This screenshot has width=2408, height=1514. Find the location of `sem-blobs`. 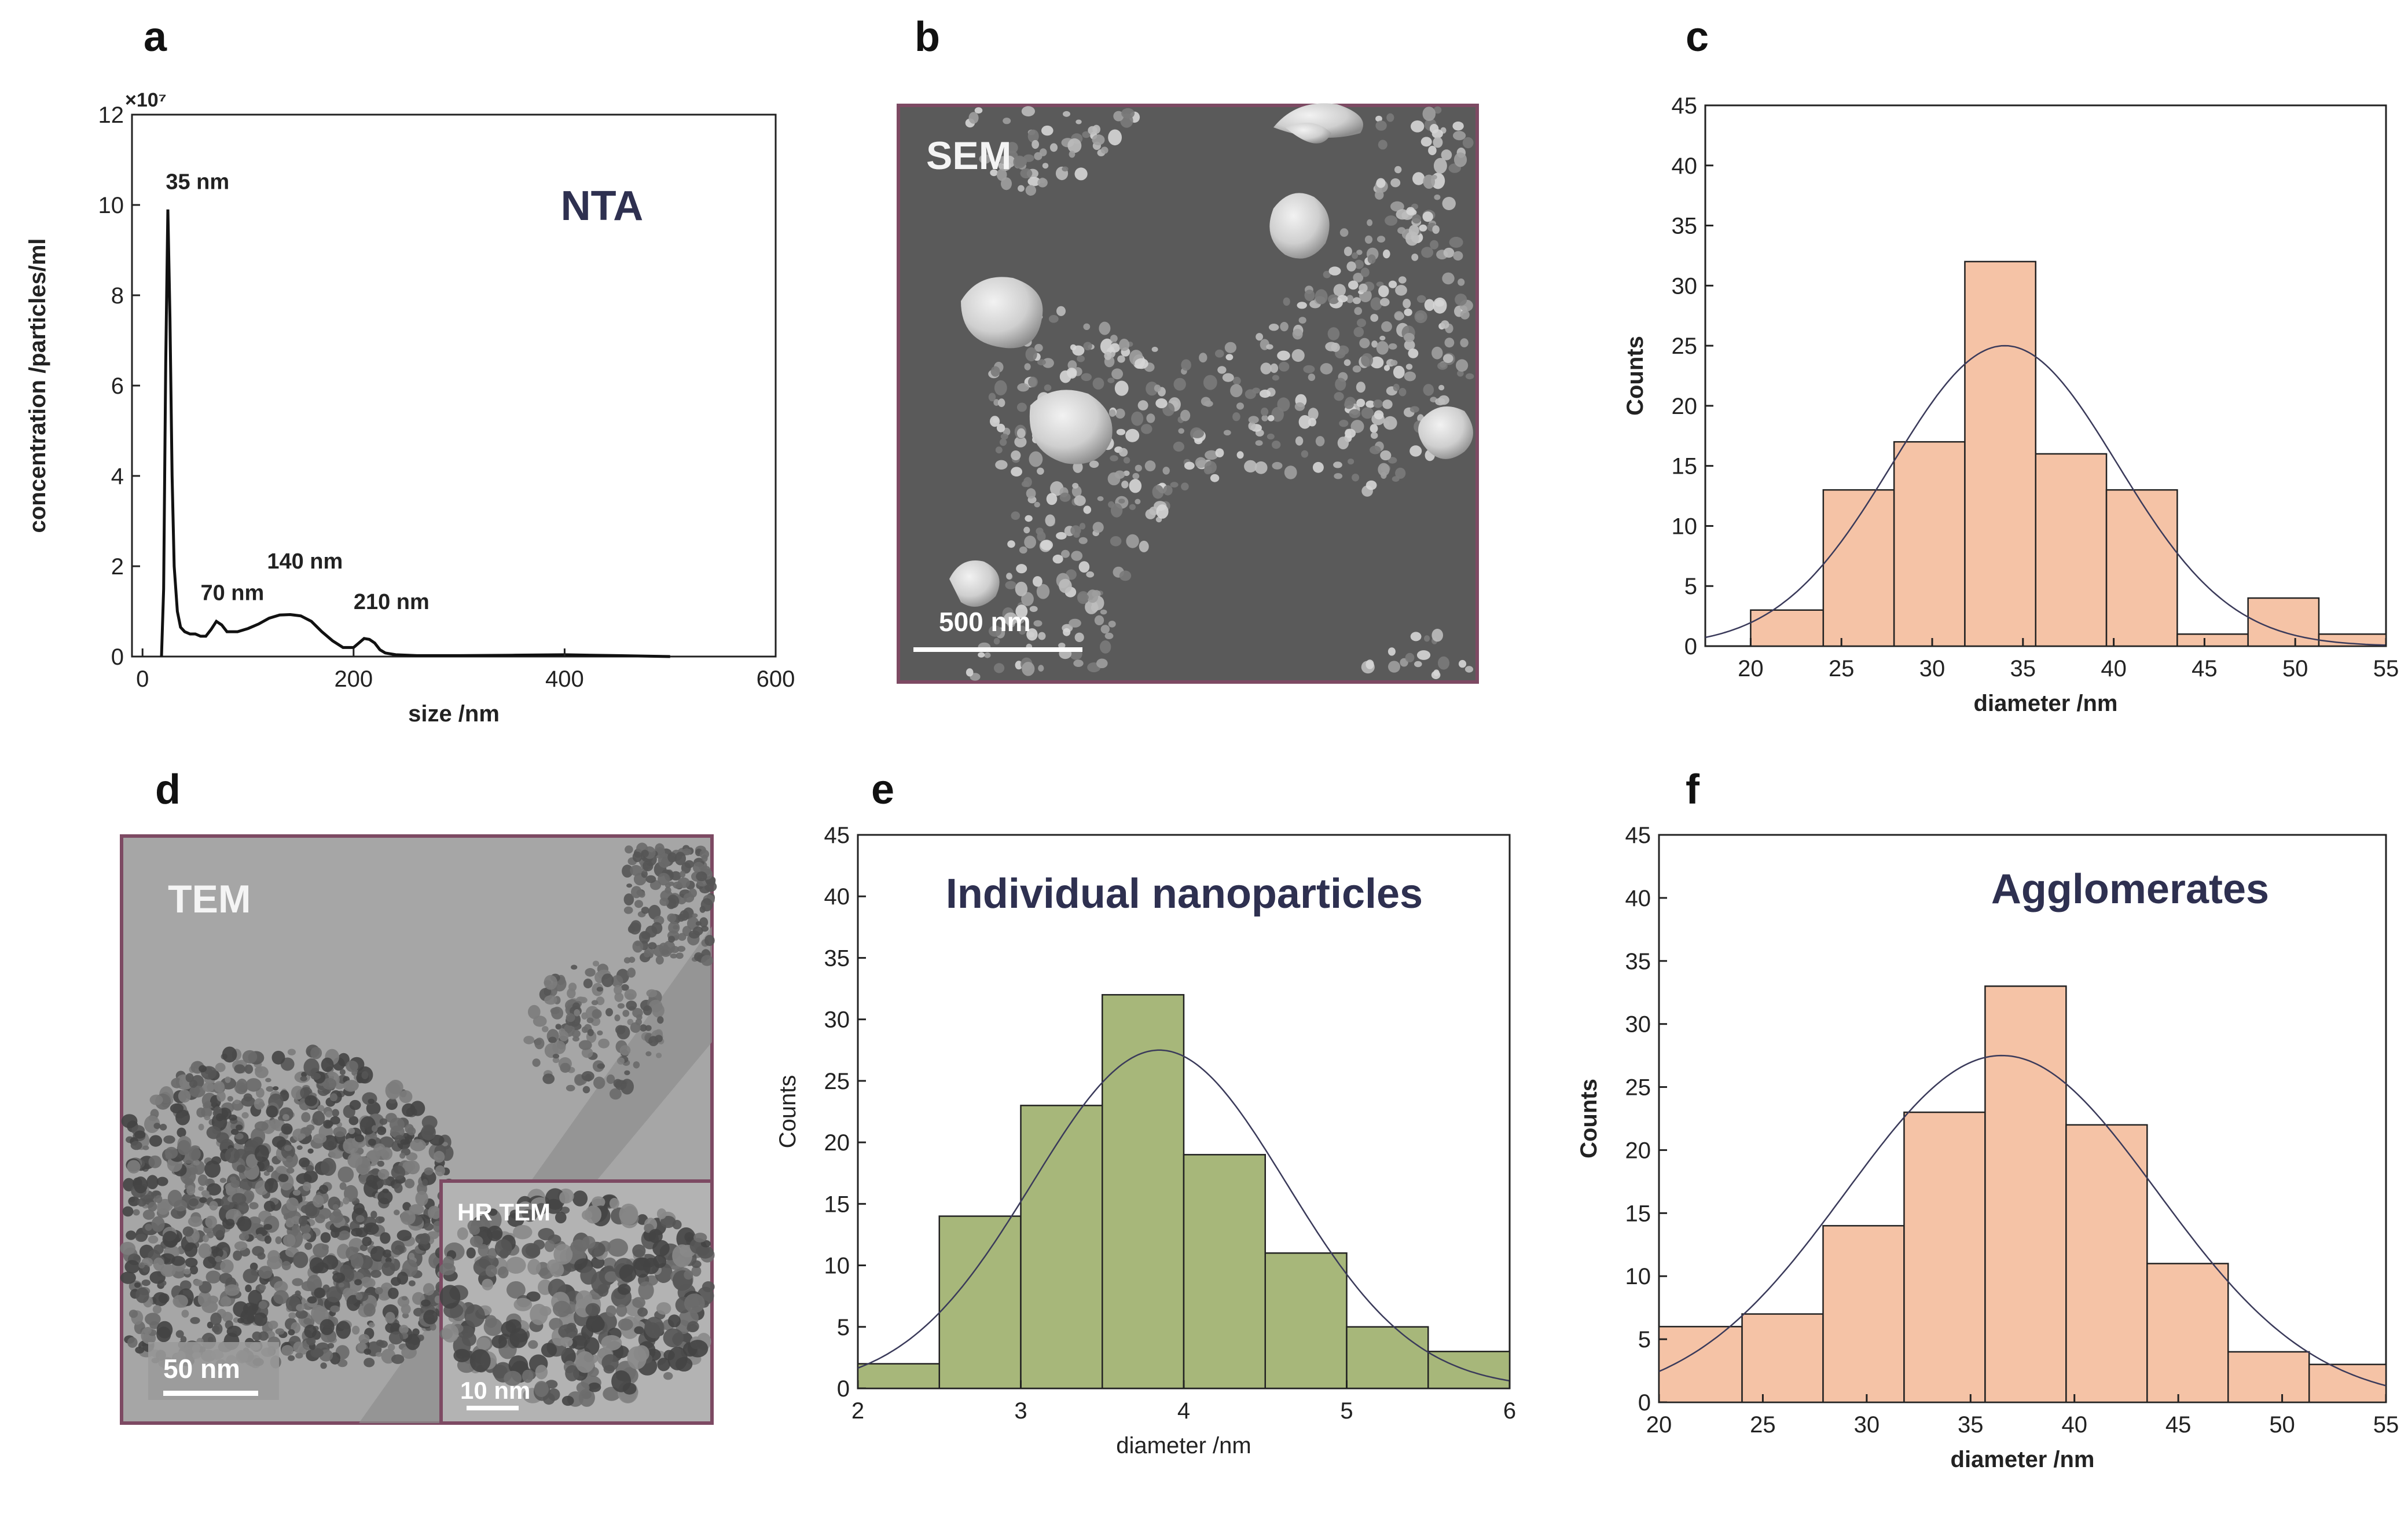

sem-blobs is located at coordinates (1211, 355).